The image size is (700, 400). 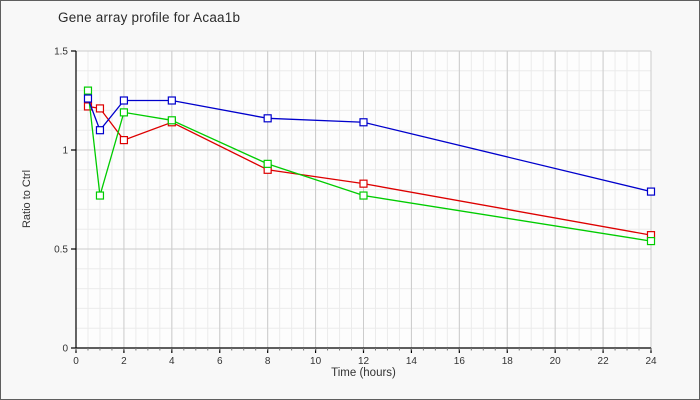 I want to click on y-tick-labels: 0 0.5 1 1.5, so click(x=61, y=201).